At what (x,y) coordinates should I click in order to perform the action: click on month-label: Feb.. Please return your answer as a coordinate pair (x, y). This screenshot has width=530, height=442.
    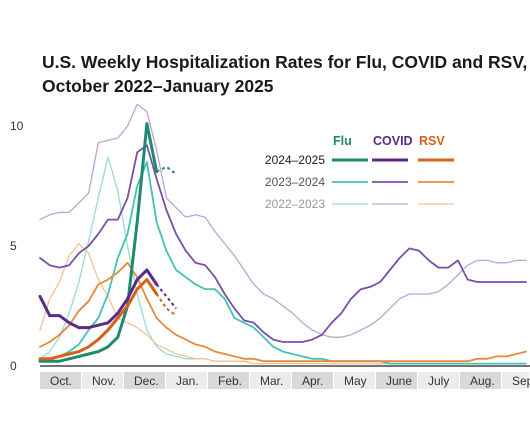
    Looking at the image, I should click on (230, 381).